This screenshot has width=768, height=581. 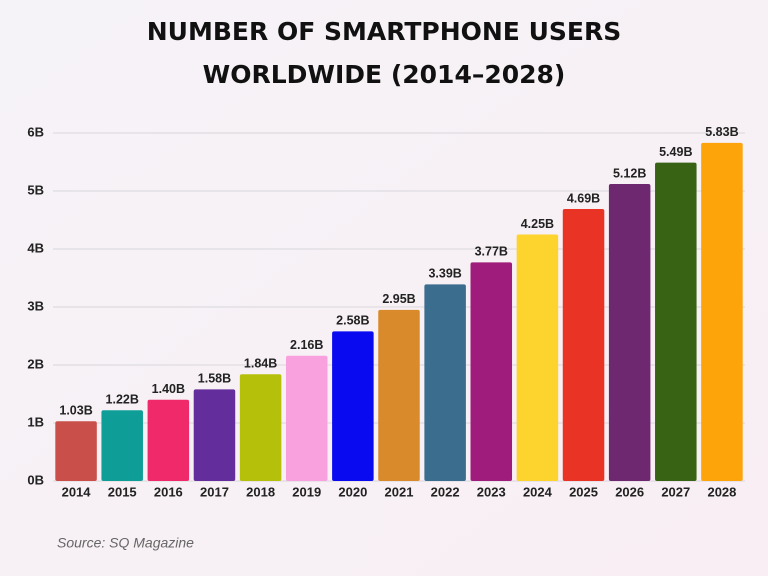 What do you see at coordinates (721, 132) in the screenshot?
I see `value-label: 5.83B` at bounding box center [721, 132].